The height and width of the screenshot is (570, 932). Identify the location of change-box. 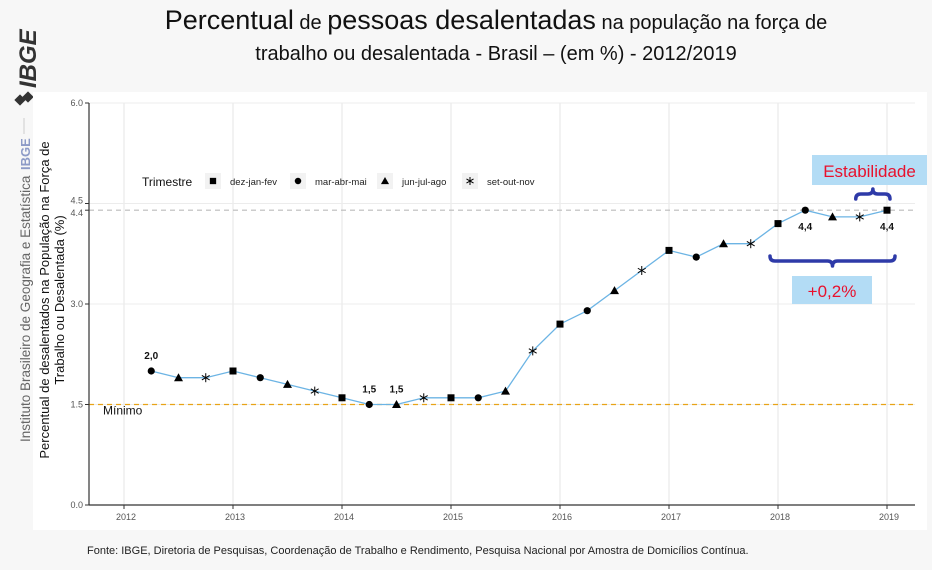
(832, 290).